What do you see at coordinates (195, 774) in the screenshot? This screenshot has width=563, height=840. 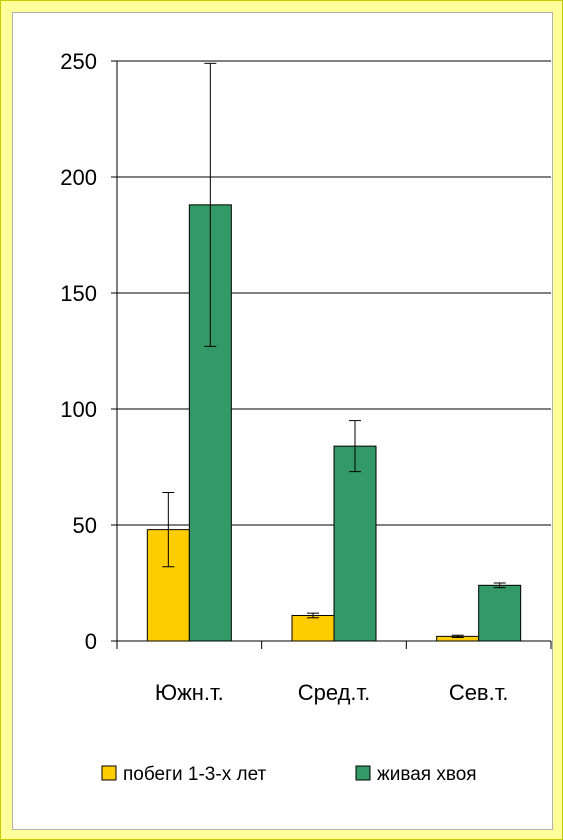 I see `legend-label: побеги 1-3-х лет` at bounding box center [195, 774].